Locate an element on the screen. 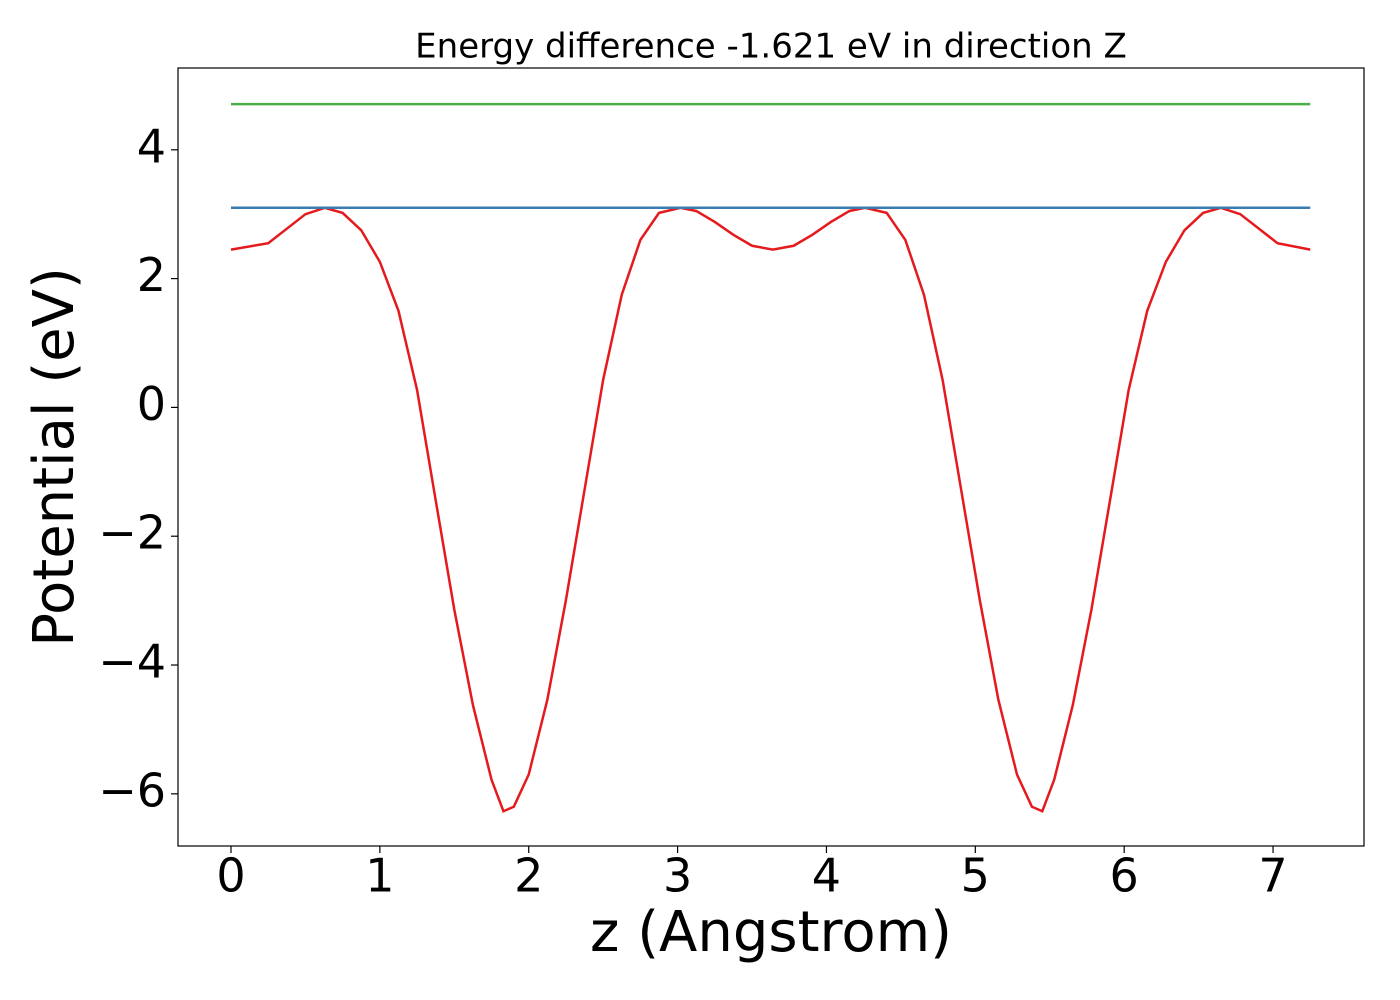 The width and height of the screenshot is (1400, 1000). x-tick-label: 7 is located at coordinates (1272, 876).